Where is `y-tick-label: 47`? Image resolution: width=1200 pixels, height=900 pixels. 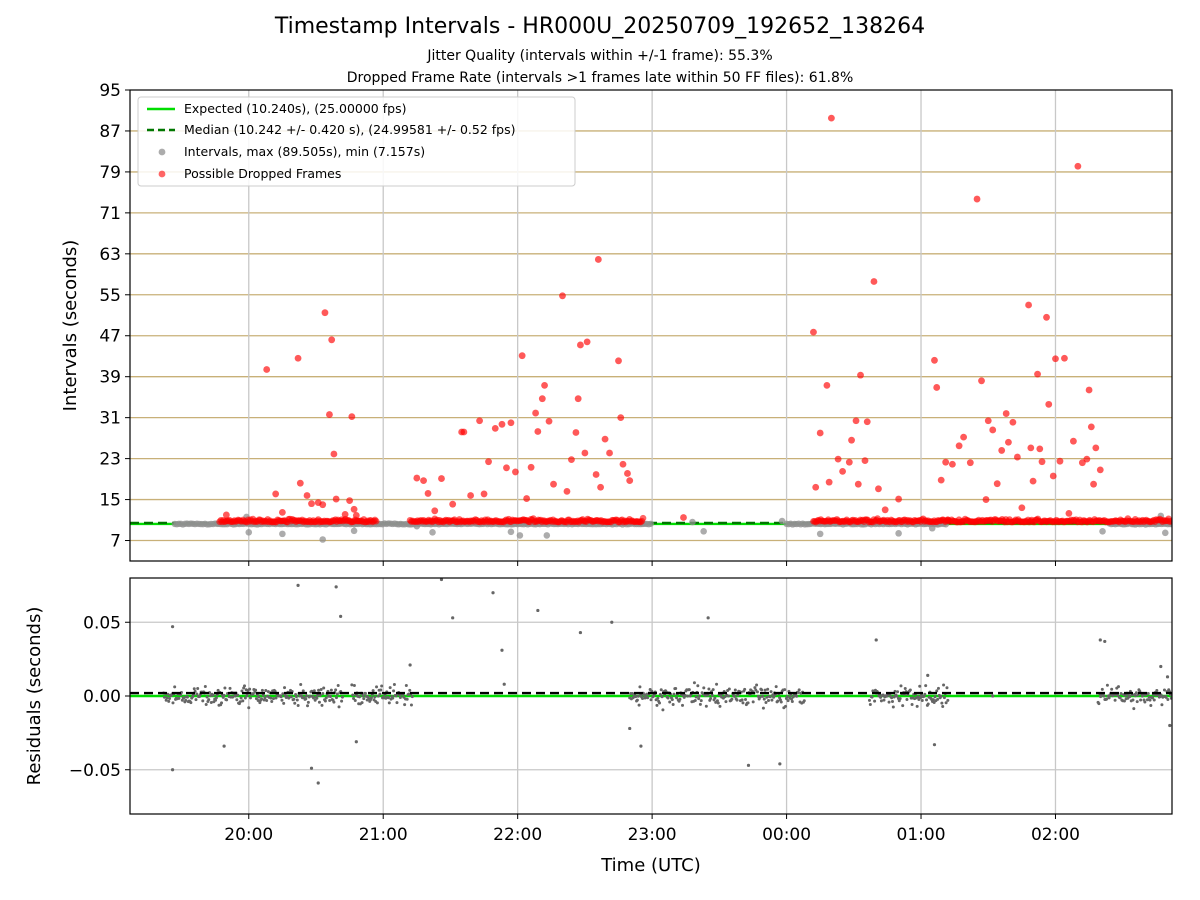
y-tick-label: 47 is located at coordinates (110, 337).